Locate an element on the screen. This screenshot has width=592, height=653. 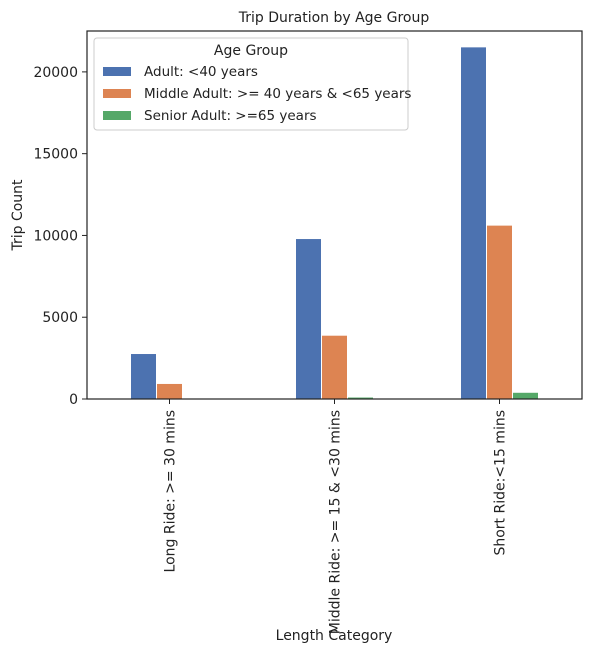
chart-title: Trip Duration by Age Group is located at coordinates (334, 18).